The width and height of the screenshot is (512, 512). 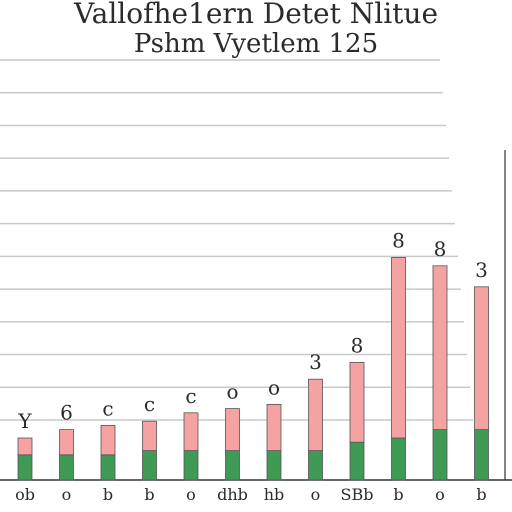 I want to click on chart-subtitle: Pshm Vyetlem 125, so click(x=256, y=44).